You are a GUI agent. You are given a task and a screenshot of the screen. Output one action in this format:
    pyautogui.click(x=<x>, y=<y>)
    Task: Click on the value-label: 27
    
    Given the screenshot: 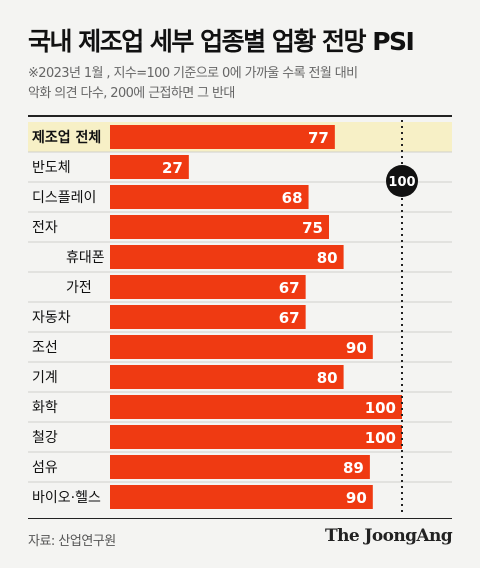 What is the action you would take?
    pyautogui.click(x=172, y=168)
    